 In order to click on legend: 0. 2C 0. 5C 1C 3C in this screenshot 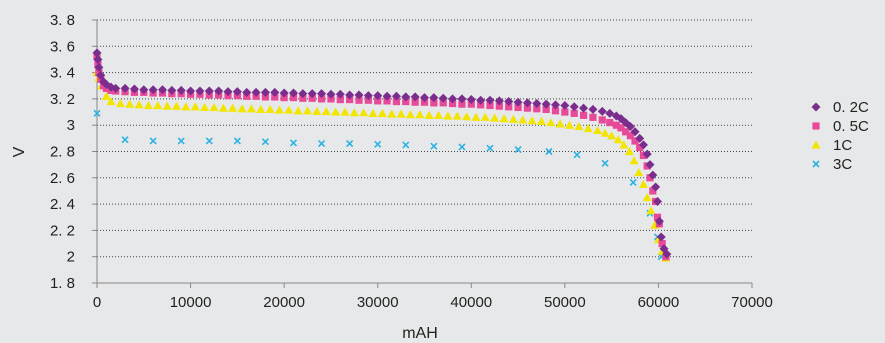, I will do `click(840, 136)`.